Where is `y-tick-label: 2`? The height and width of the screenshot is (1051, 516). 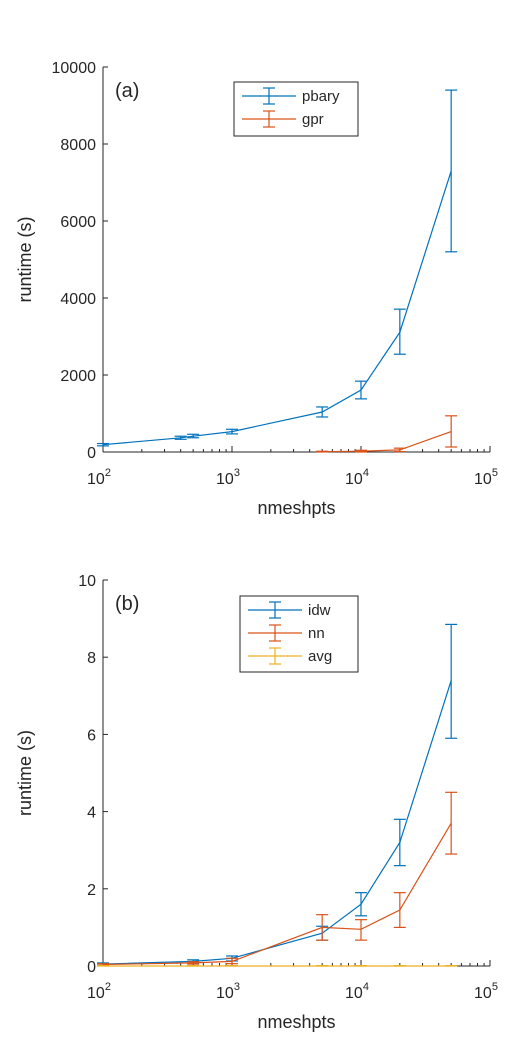 y-tick-label: 2 is located at coordinates (91, 890).